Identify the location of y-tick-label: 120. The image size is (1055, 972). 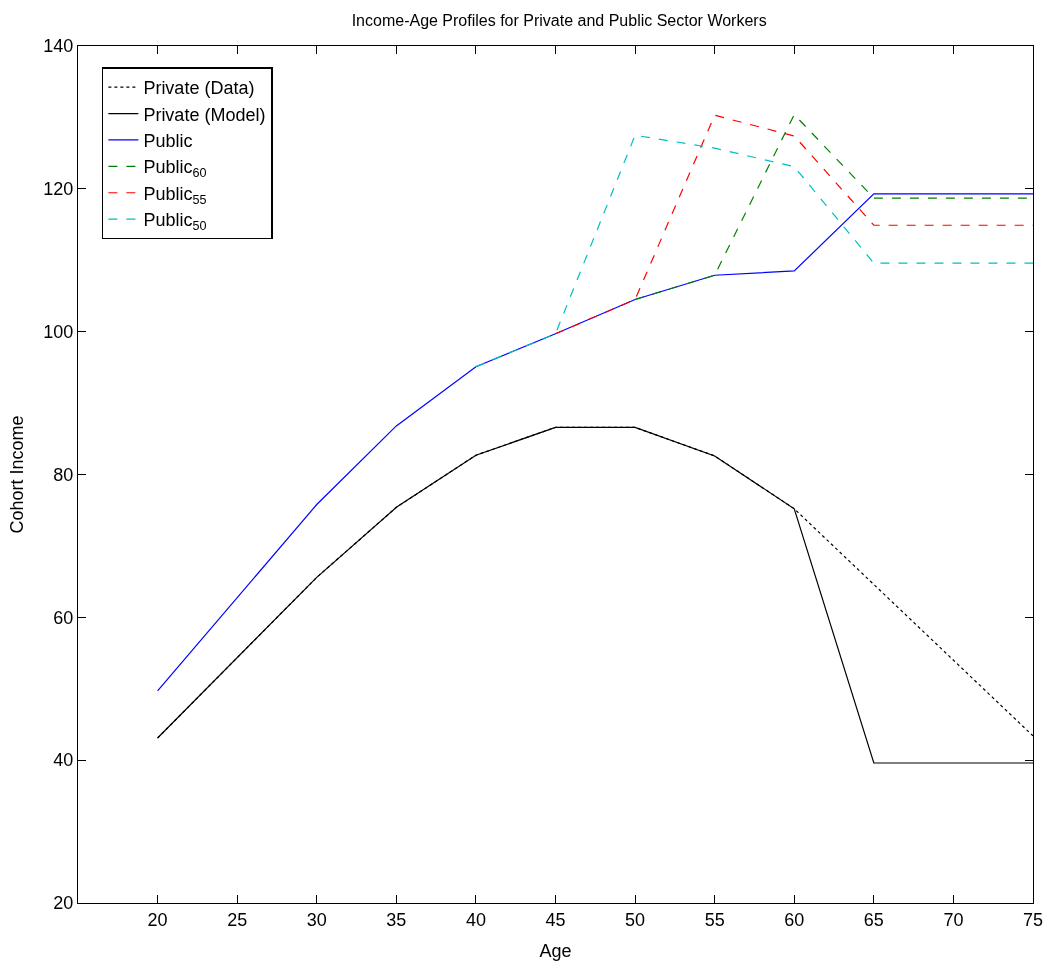
(58, 189).